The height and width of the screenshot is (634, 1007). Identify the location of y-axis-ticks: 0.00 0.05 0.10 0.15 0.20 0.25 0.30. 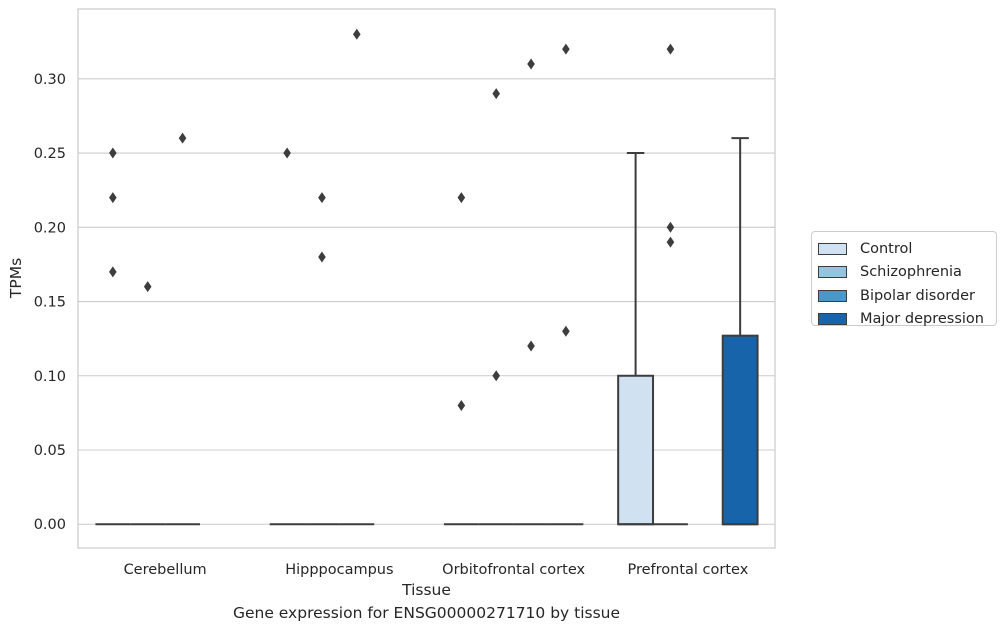
(50, 302).